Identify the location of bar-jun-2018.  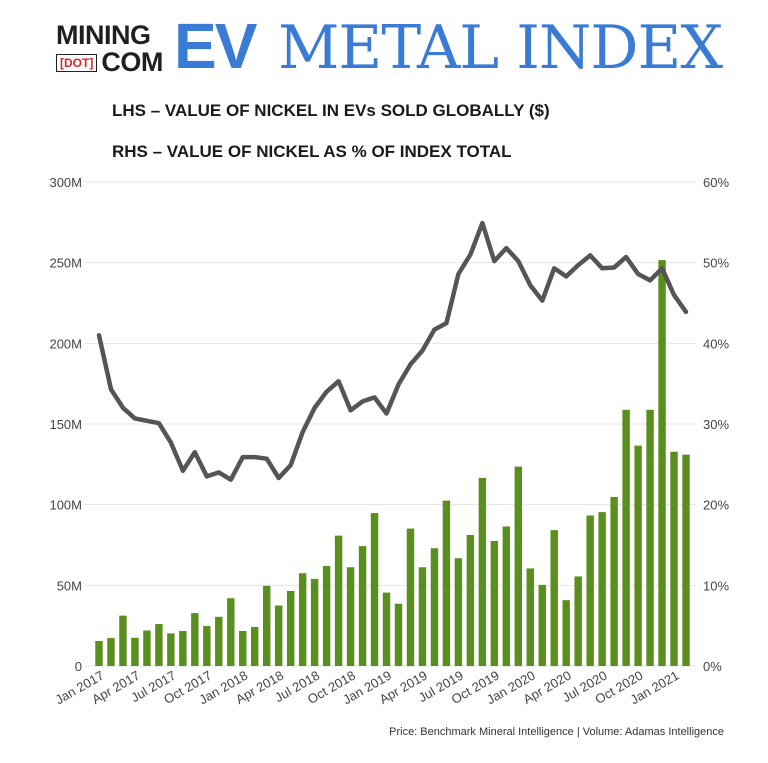
(302, 619).